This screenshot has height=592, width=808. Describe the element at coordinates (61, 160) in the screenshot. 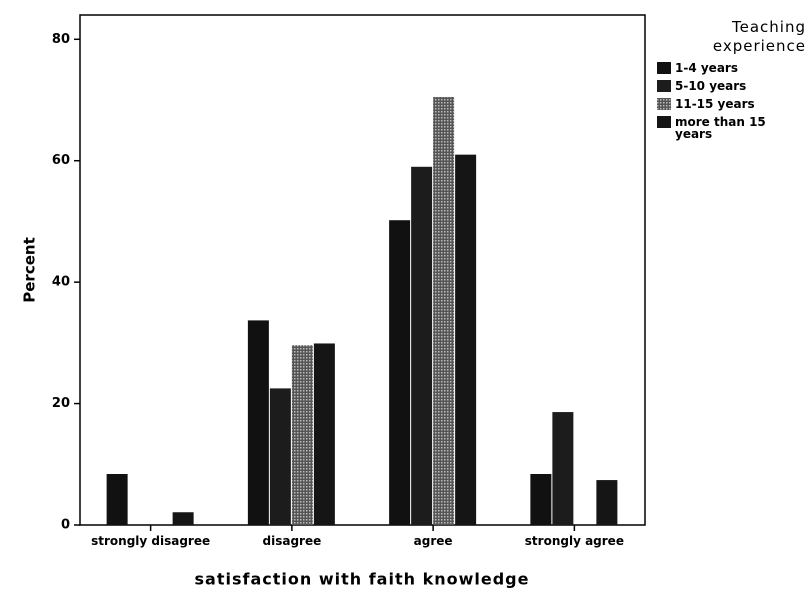

I see `y-tick-label: 60` at that location.